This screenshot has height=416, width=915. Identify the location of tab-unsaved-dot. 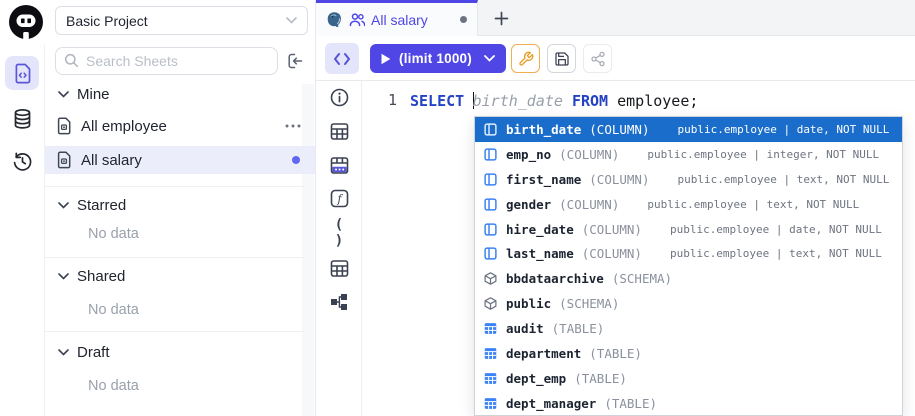
(463, 19).